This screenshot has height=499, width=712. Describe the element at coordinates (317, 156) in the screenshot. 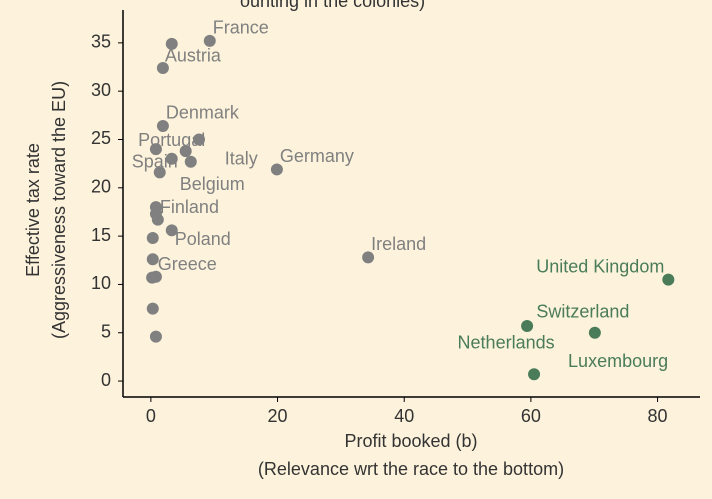

I see `point-label: Germany` at that location.